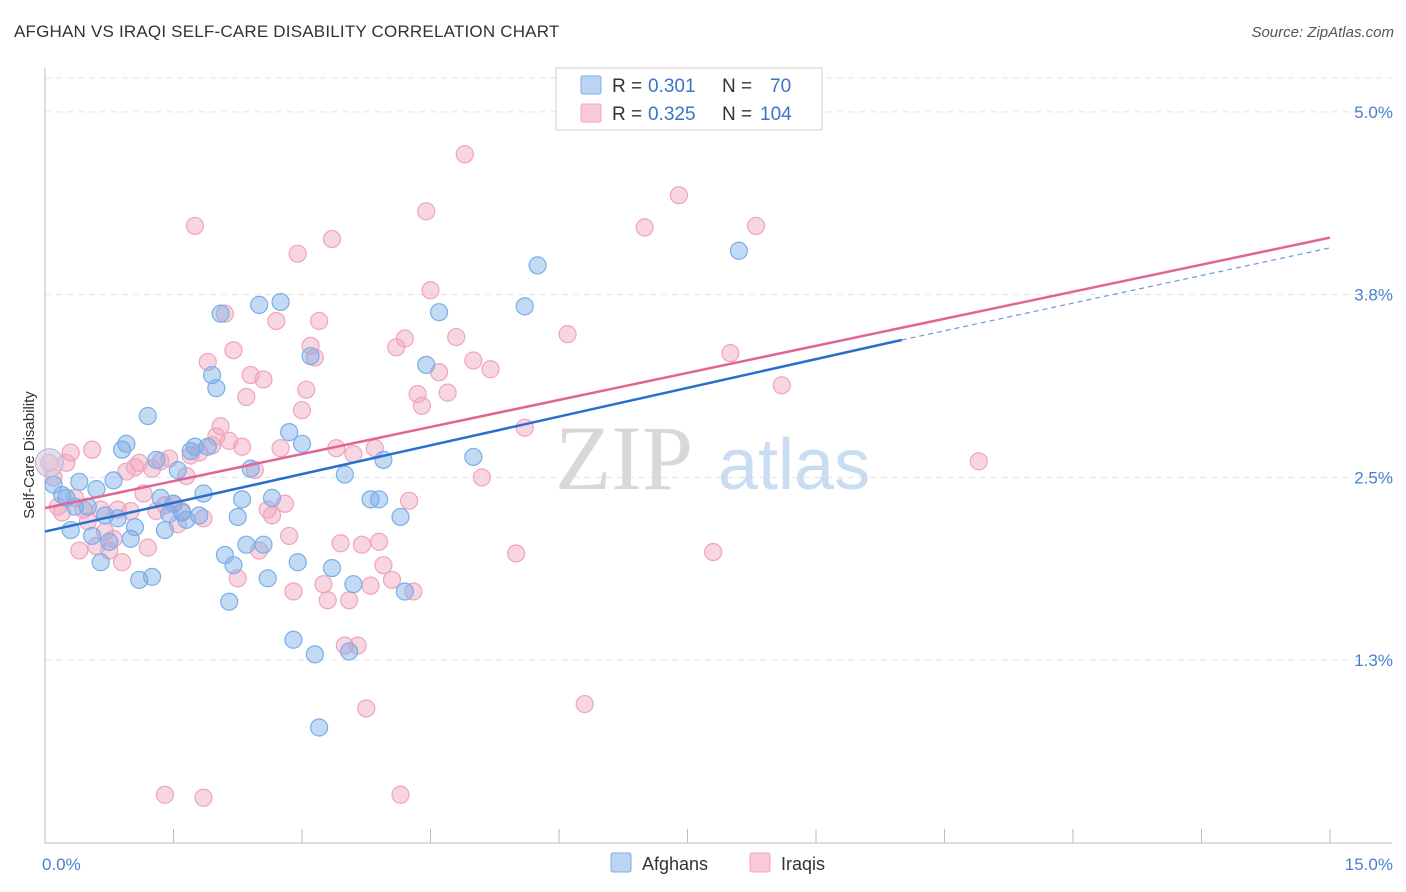 The width and height of the screenshot is (1406, 892). Describe the element at coordinates (61, 864) in the screenshot. I see `x-tick-label: 0.0%` at that location.